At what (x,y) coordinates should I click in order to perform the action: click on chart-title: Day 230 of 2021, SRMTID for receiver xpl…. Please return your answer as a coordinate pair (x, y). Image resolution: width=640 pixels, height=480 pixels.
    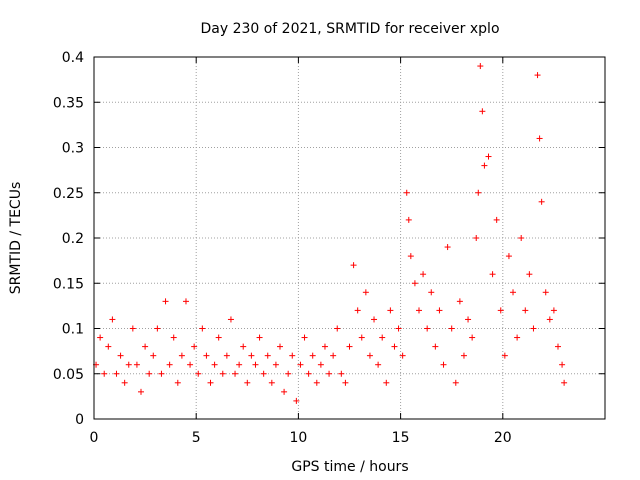
    Looking at the image, I should click on (349, 29).